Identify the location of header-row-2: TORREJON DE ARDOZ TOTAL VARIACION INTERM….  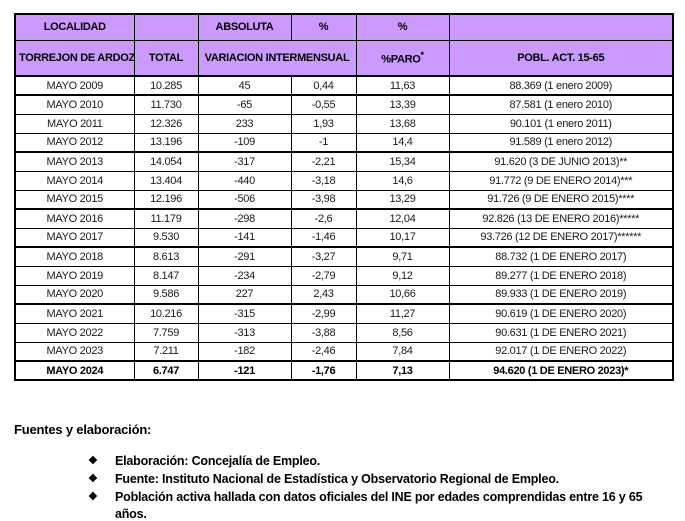
(344, 58).